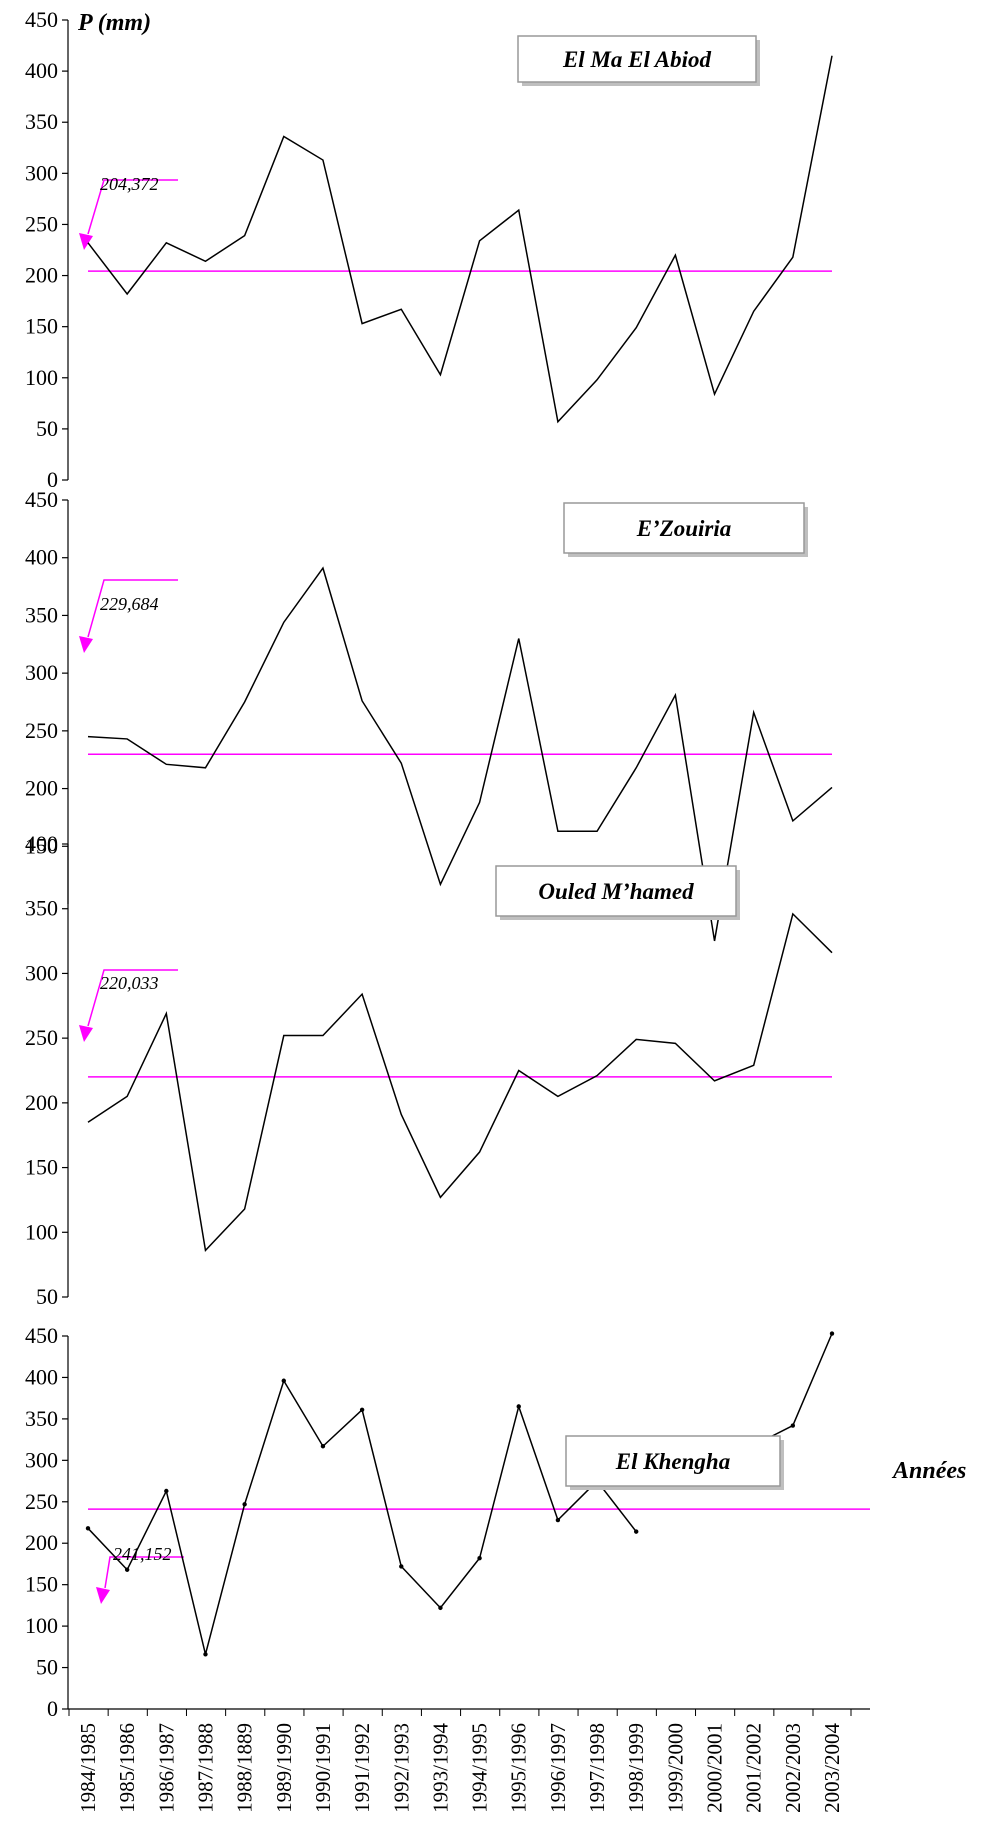 The height and width of the screenshot is (1834, 986). Describe the element at coordinates (362, 1768) in the screenshot. I see `x-tick-label: 1991/1992` at that location.